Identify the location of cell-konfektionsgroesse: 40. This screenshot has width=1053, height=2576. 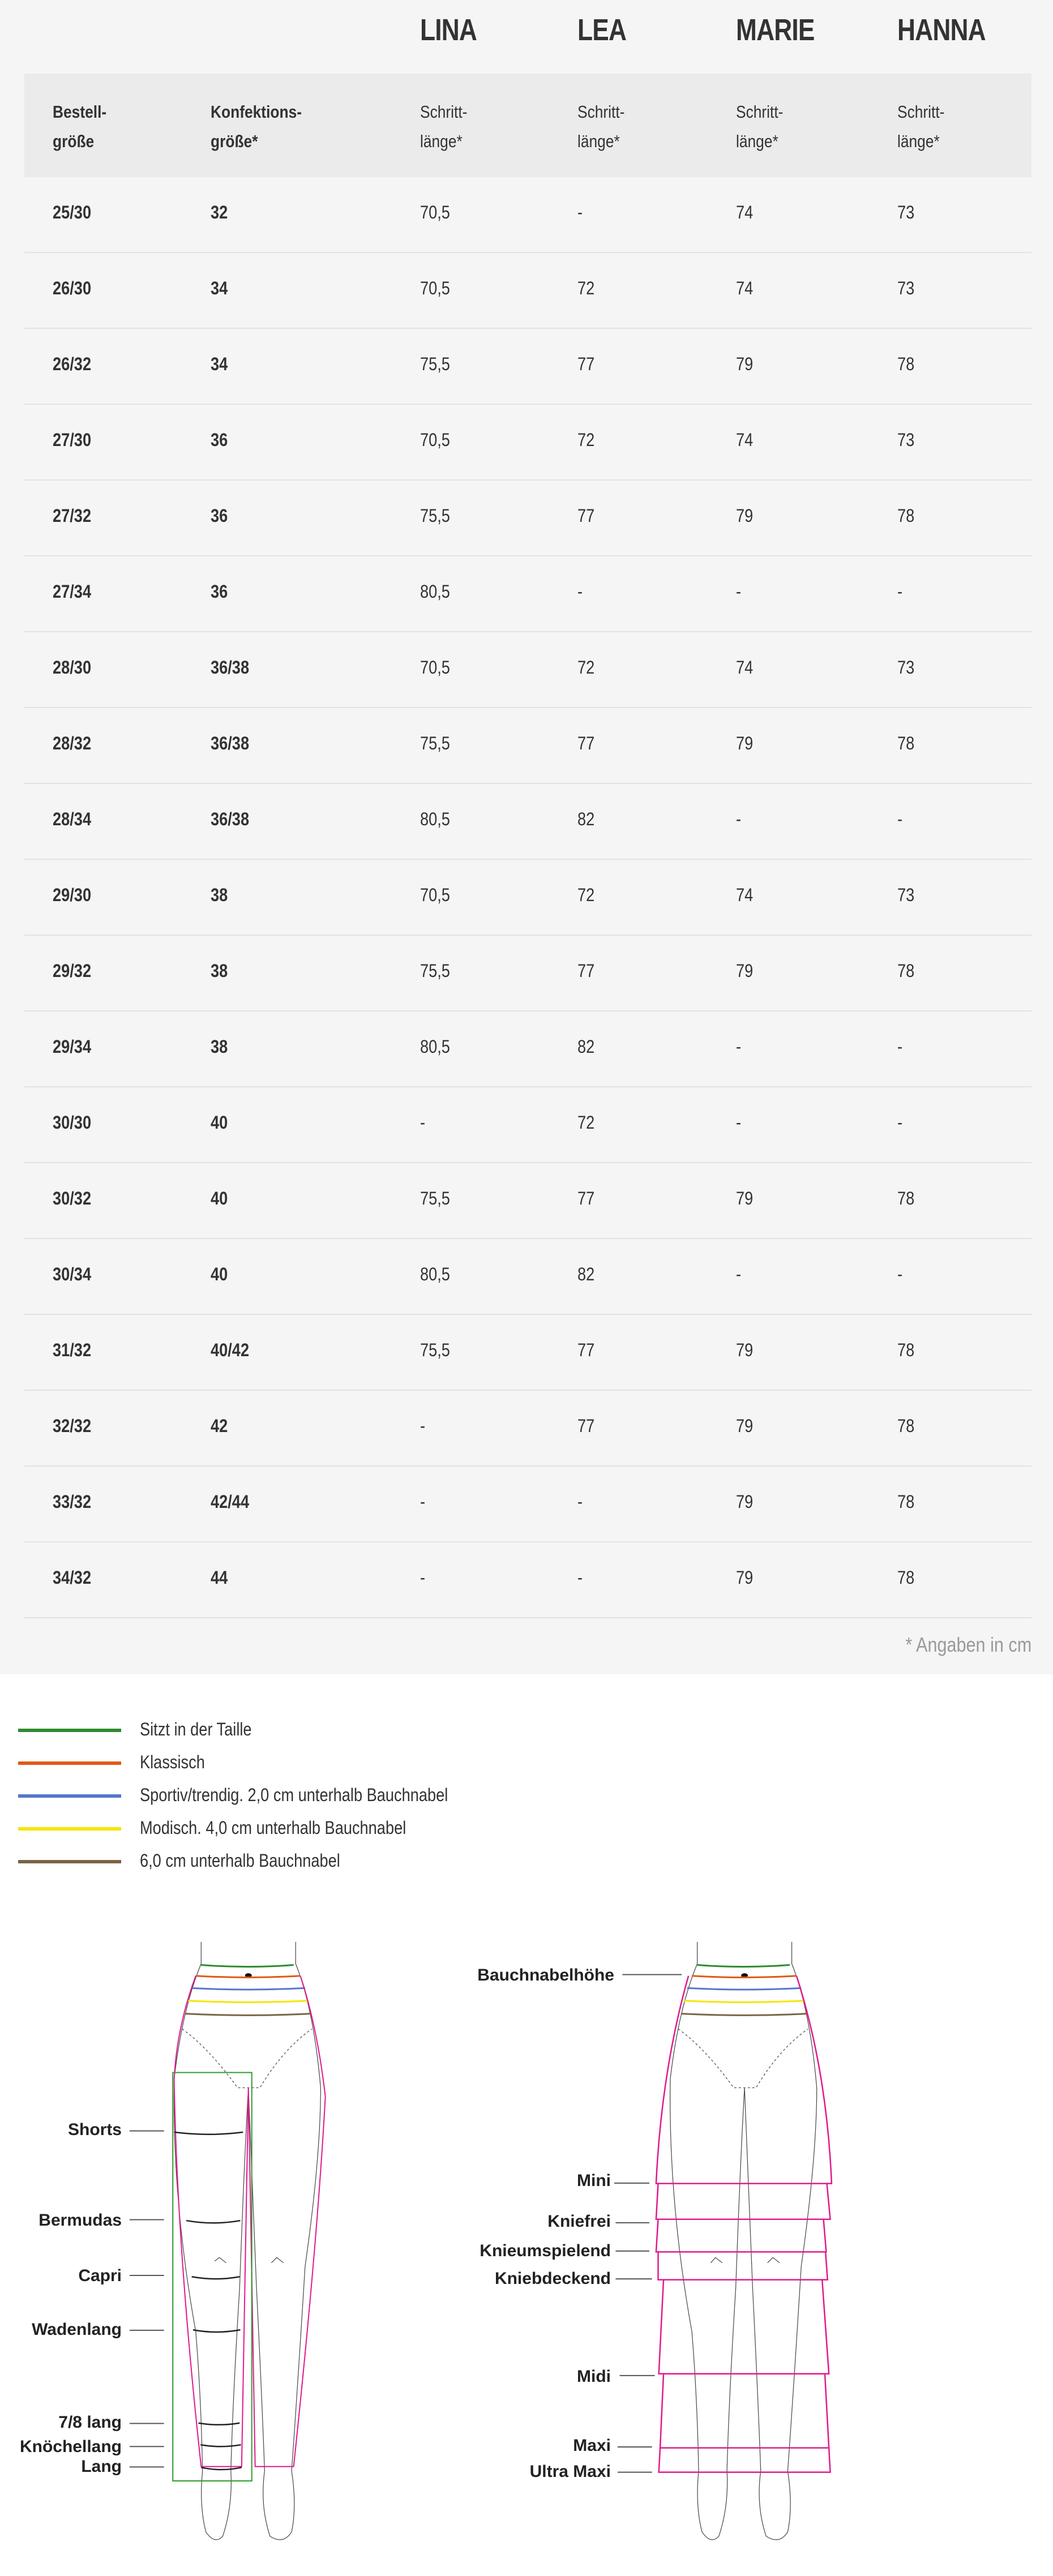
(220, 1274).